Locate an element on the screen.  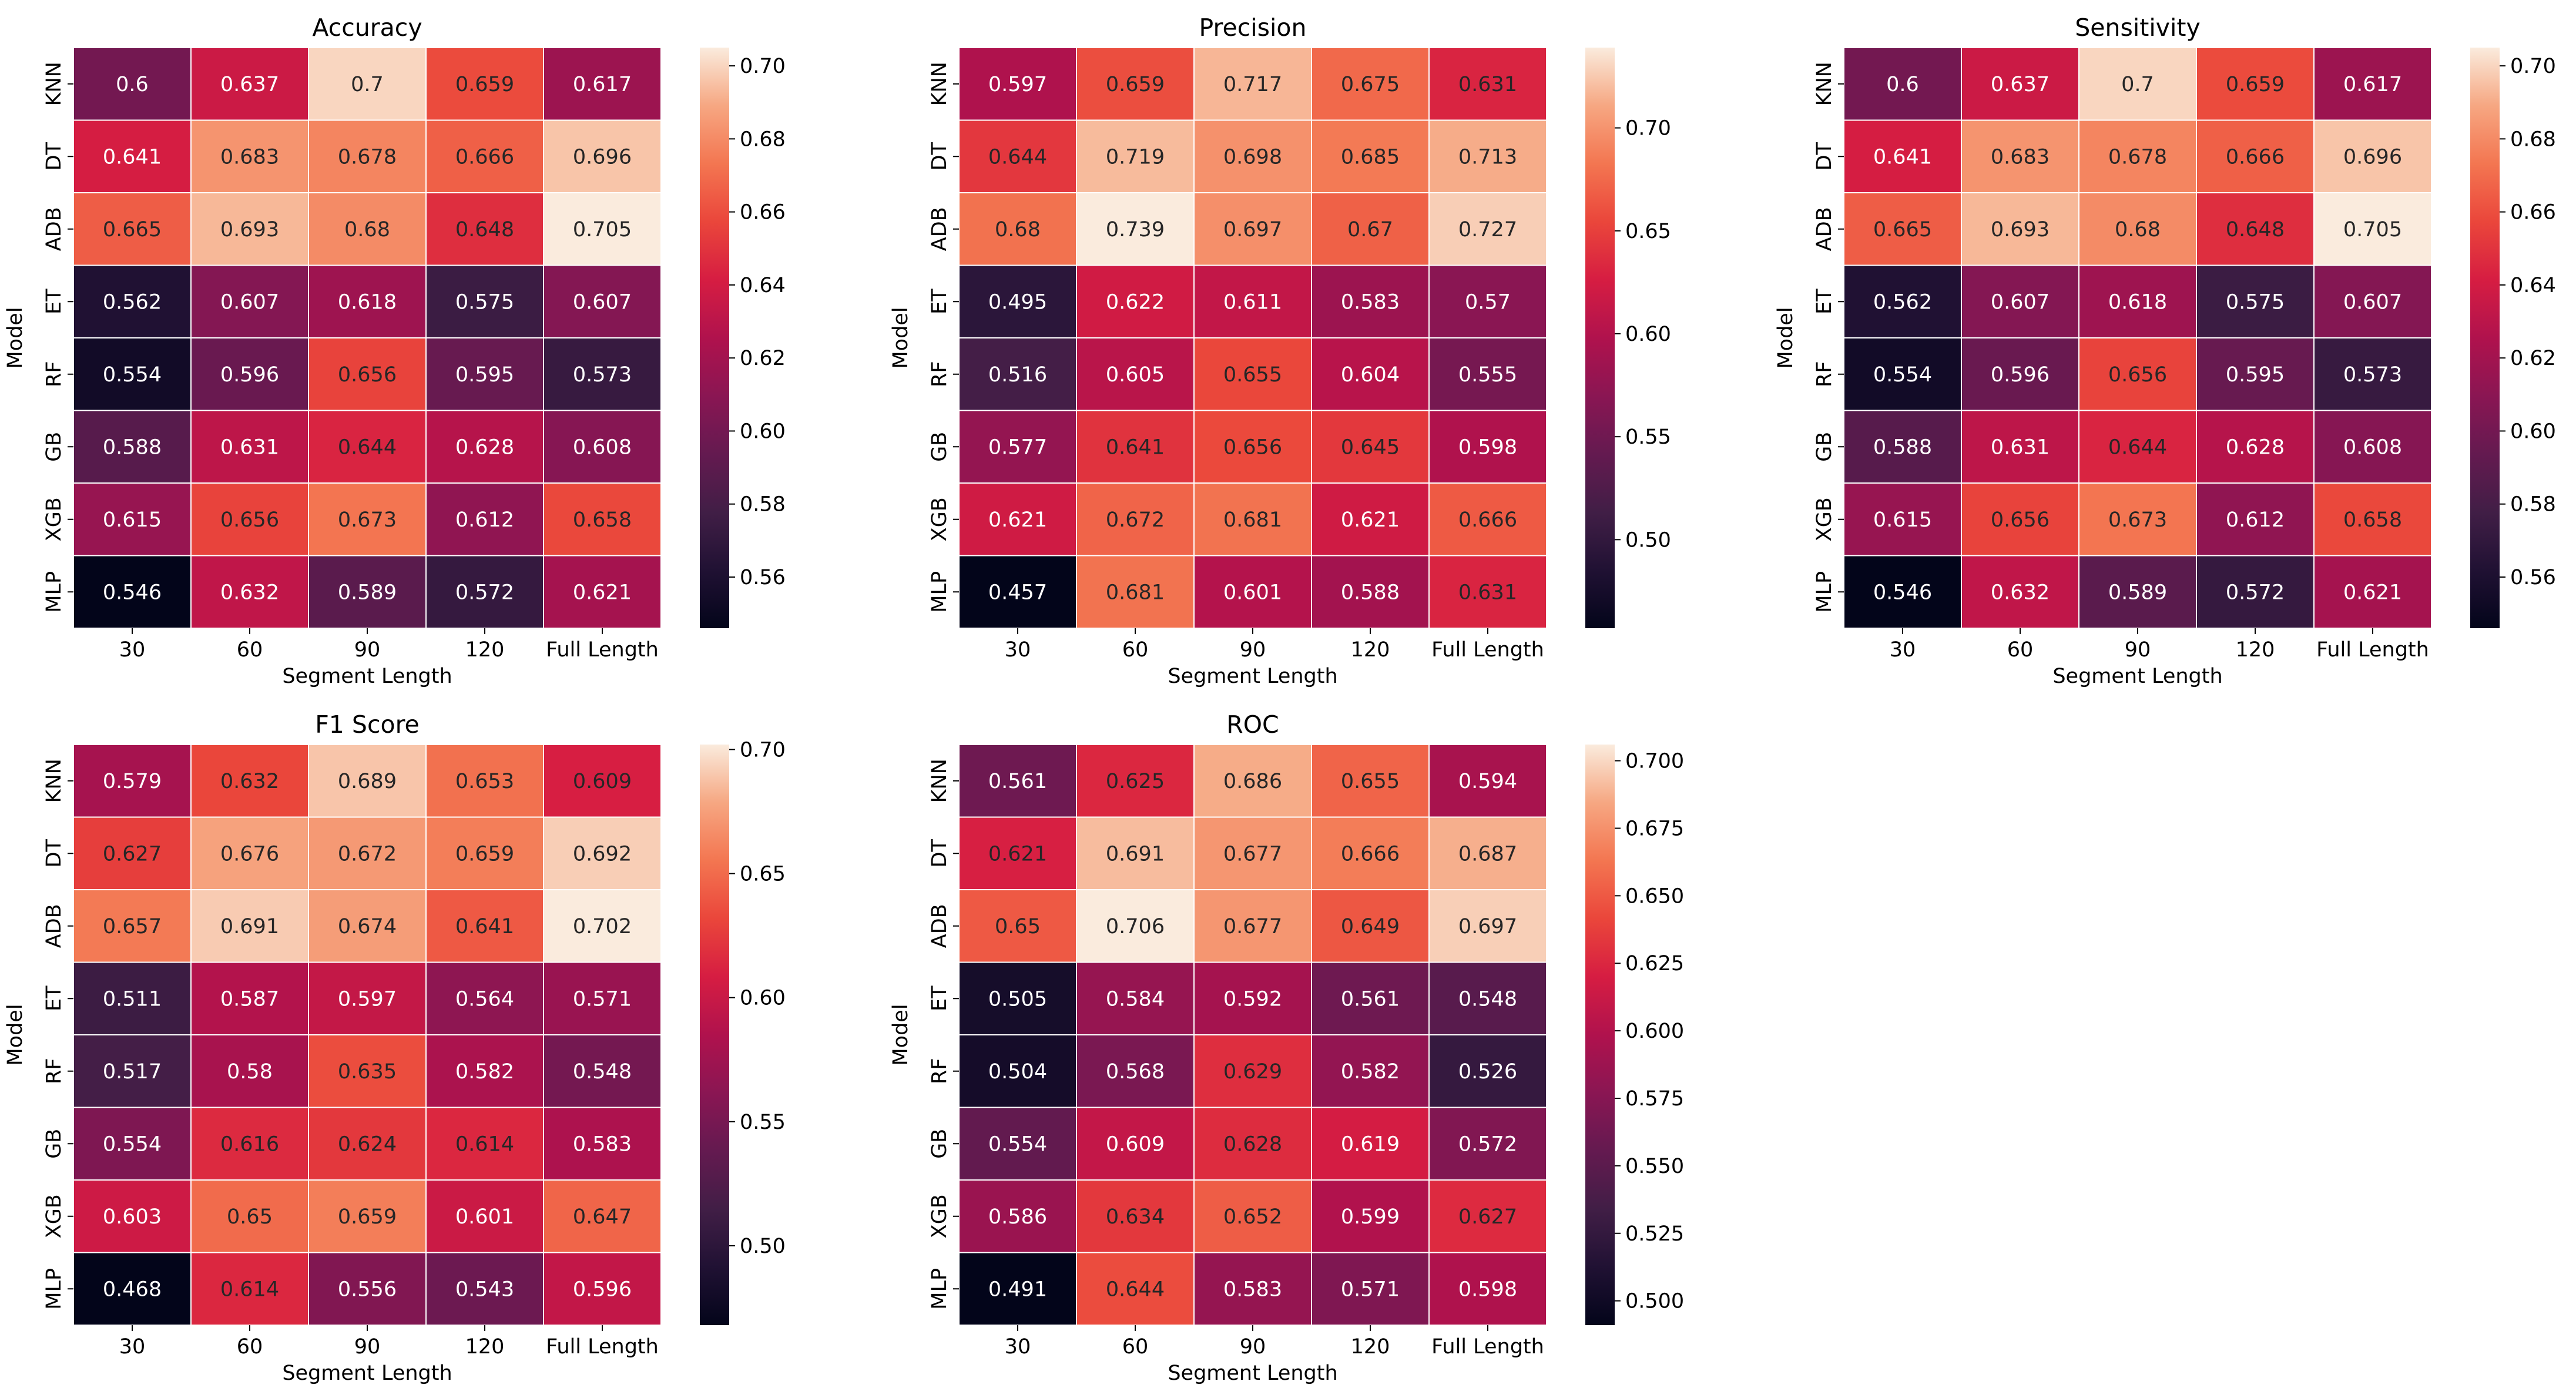
cell-value-label: 0.572 is located at coordinates (1488, 1144).